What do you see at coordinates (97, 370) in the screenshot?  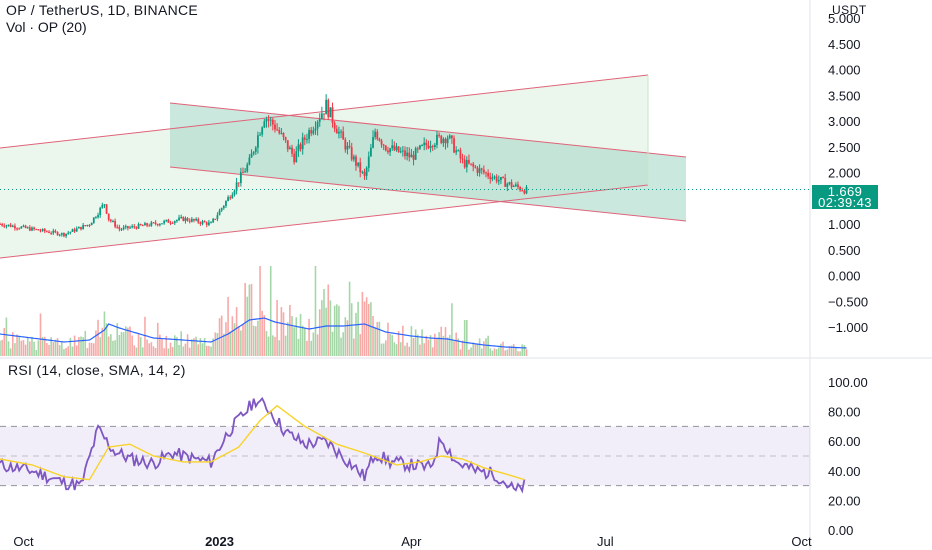 I see `rsi-legend: RSI (14, close, SMA, 14, 2)` at bounding box center [97, 370].